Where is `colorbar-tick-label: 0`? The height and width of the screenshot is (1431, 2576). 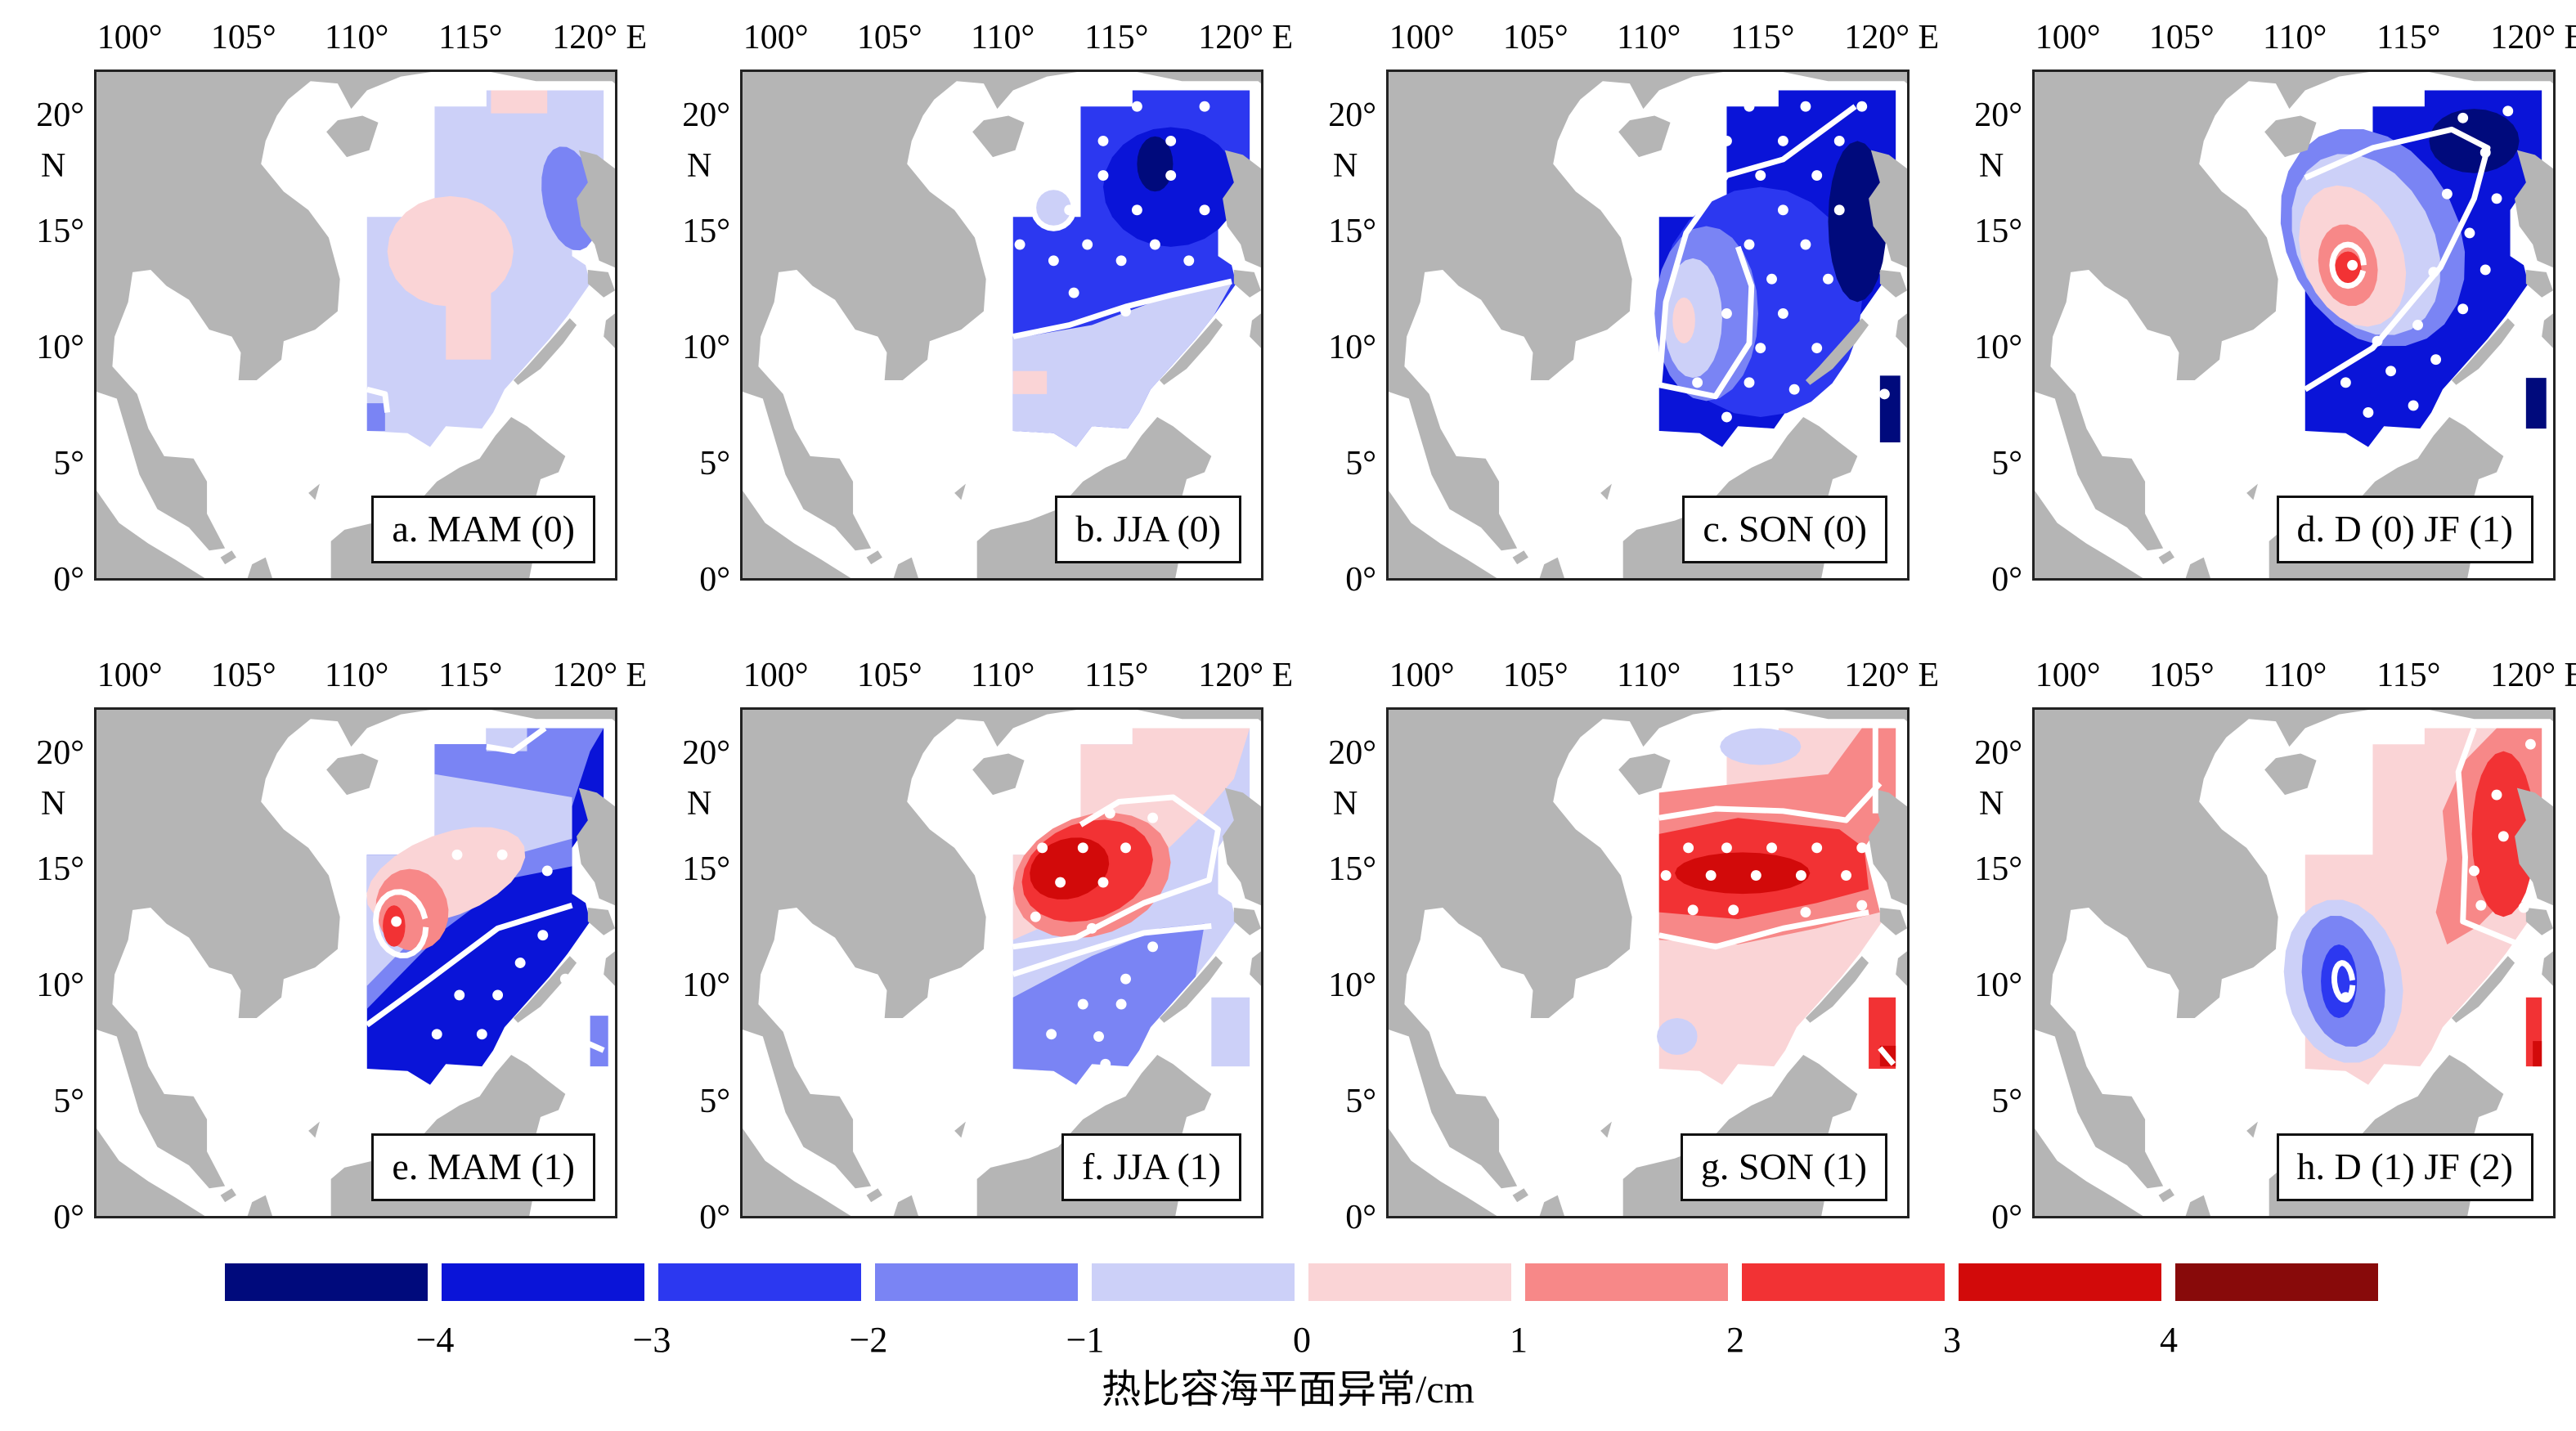
colorbar-tick-label: 0 is located at coordinates (1302, 1340).